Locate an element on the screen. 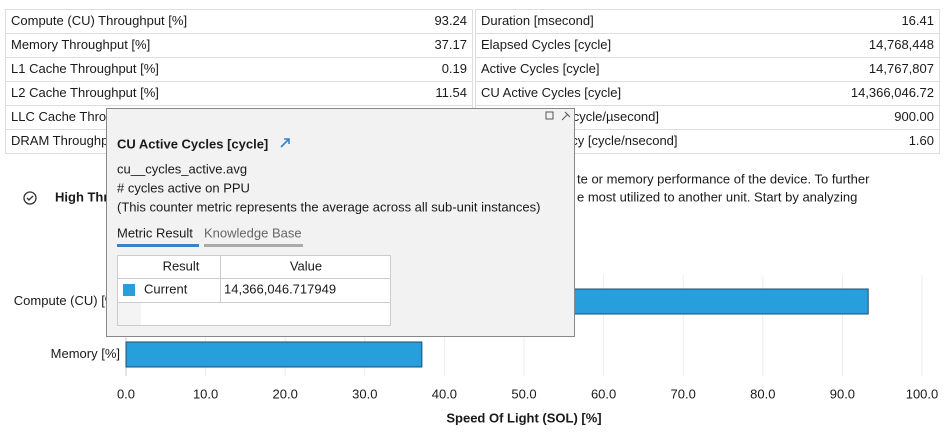 The width and height of the screenshot is (948, 434). tab: Knowledge Base is located at coordinates (253, 232).